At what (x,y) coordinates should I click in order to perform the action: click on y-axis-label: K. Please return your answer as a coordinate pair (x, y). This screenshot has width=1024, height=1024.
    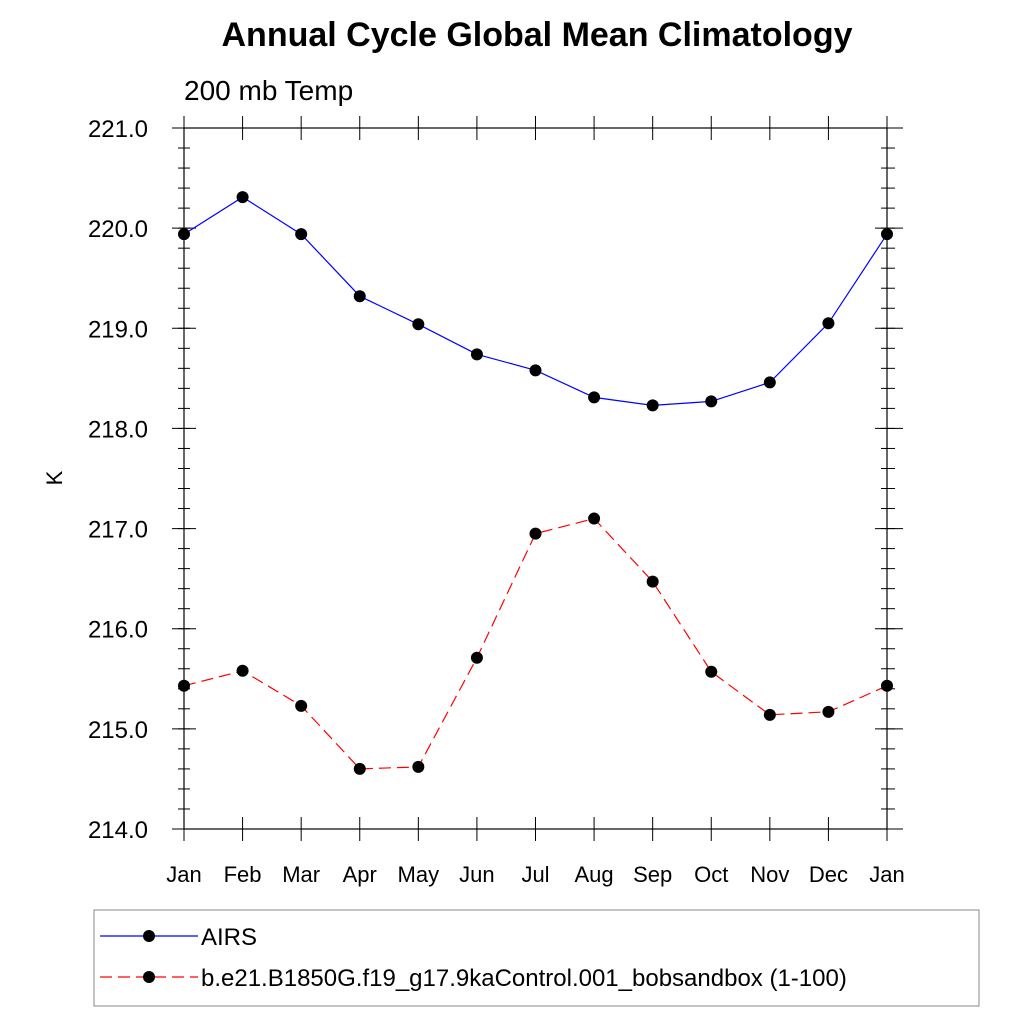
    Looking at the image, I should click on (54, 477).